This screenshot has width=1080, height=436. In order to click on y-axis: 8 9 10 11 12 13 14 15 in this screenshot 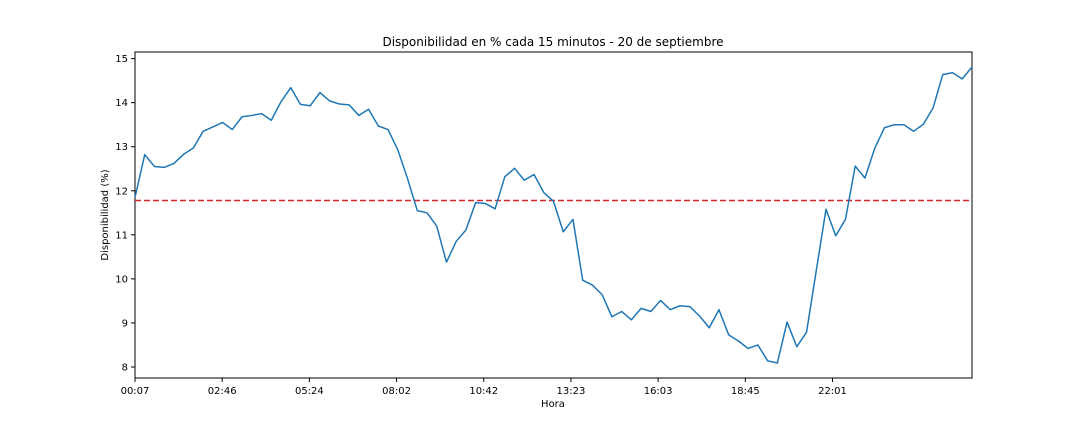, I will do `click(125, 213)`.